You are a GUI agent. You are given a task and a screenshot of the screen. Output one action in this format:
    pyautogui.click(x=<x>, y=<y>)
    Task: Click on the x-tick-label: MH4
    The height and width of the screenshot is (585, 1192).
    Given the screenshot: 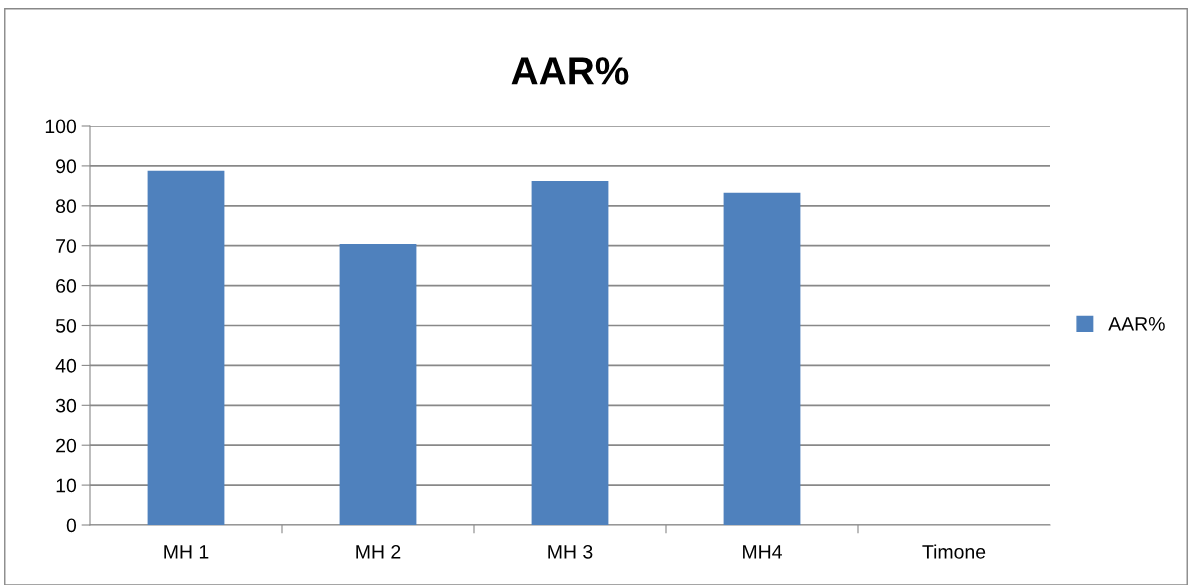 What is the action you would take?
    pyautogui.click(x=762, y=552)
    